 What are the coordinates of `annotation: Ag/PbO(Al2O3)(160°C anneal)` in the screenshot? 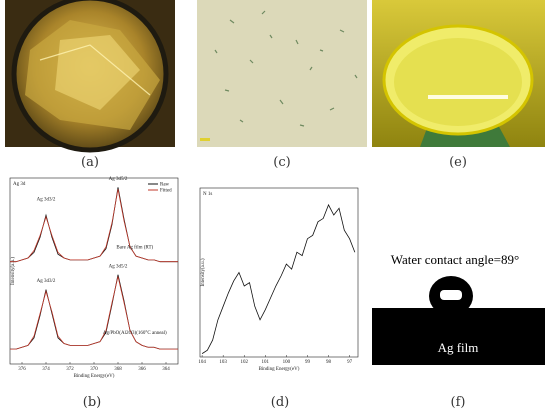 It's located at (135, 333).